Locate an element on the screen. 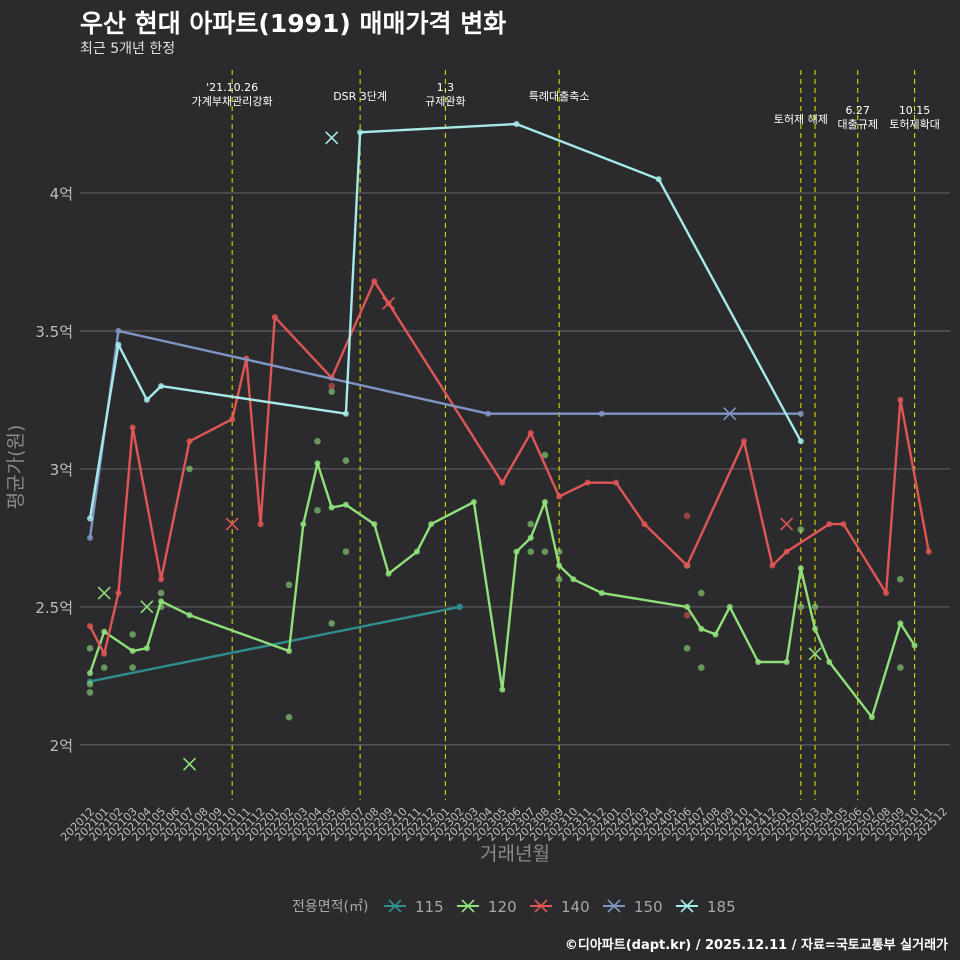 This screenshot has height=960, width=960. y-tick-label: 3억 is located at coordinates (61, 470).